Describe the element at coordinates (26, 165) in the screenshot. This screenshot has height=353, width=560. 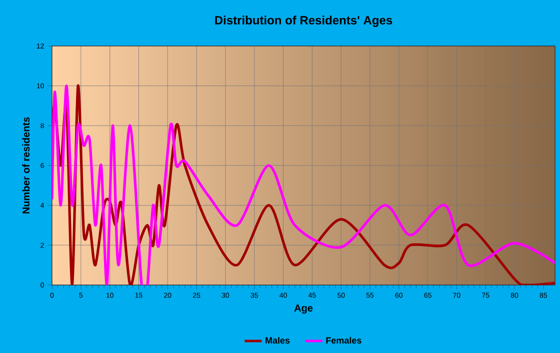
I see `y-axis-title: Number of residents` at that location.